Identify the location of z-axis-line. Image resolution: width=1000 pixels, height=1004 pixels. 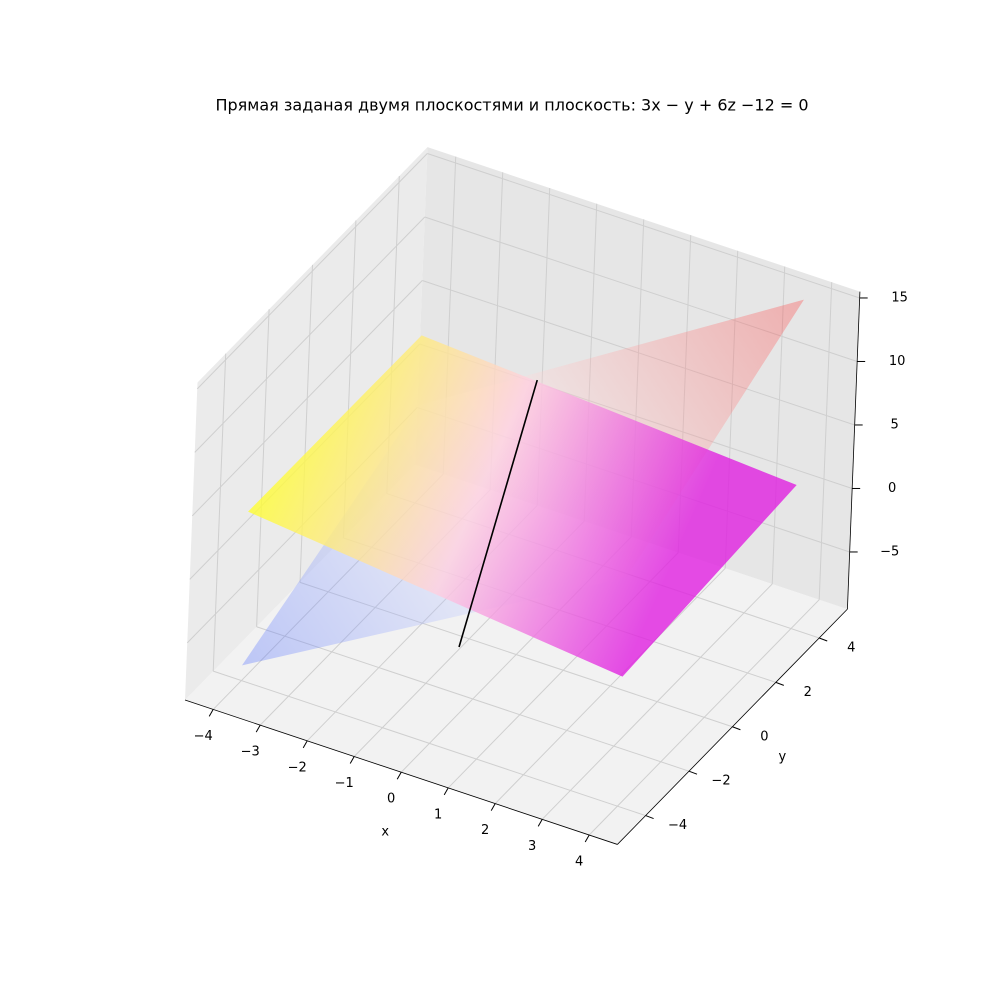
(854, 450).